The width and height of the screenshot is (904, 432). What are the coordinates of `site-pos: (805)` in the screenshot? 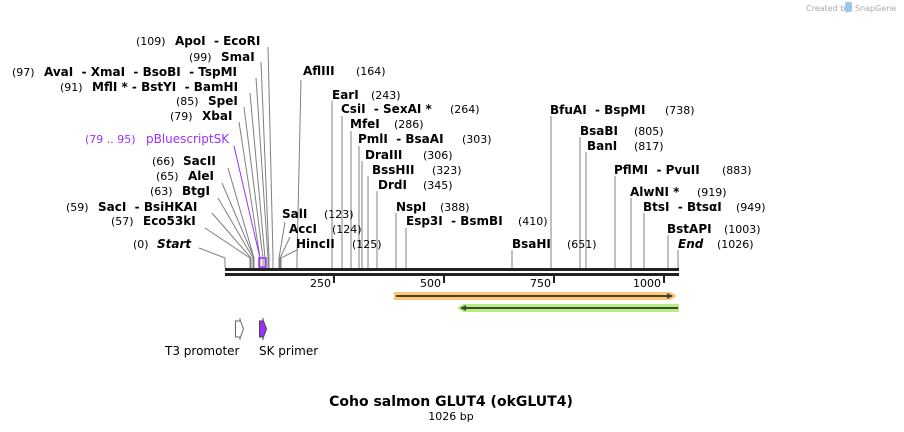 It's located at (649, 131).